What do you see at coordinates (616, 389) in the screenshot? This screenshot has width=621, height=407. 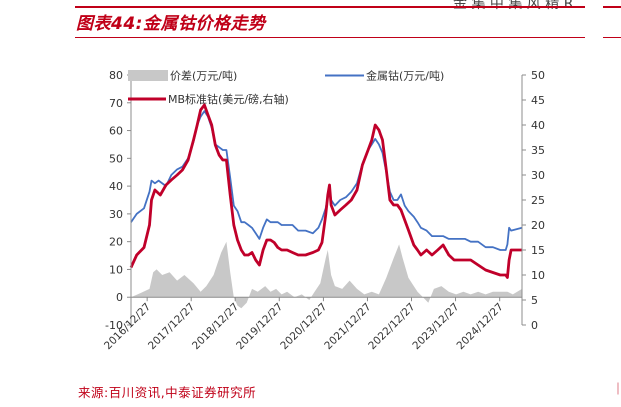 I see `edge-mark: ｜` at bounding box center [616, 389].